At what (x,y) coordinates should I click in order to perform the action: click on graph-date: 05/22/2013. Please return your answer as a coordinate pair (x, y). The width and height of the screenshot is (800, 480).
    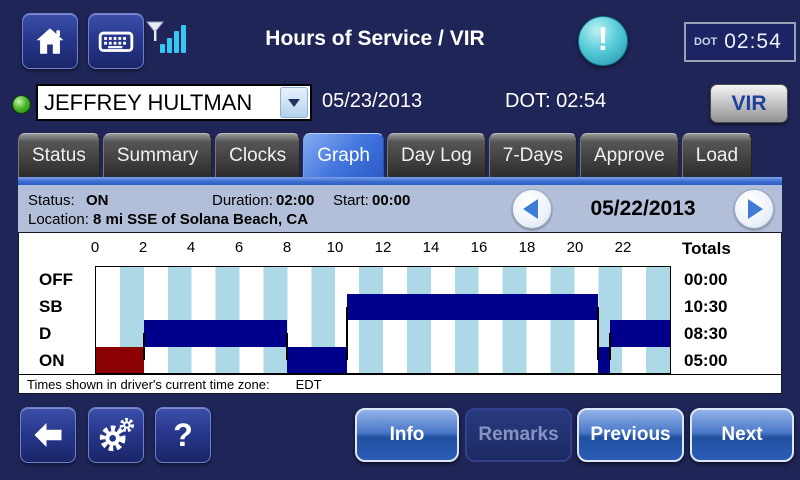
    Looking at the image, I should click on (643, 208).